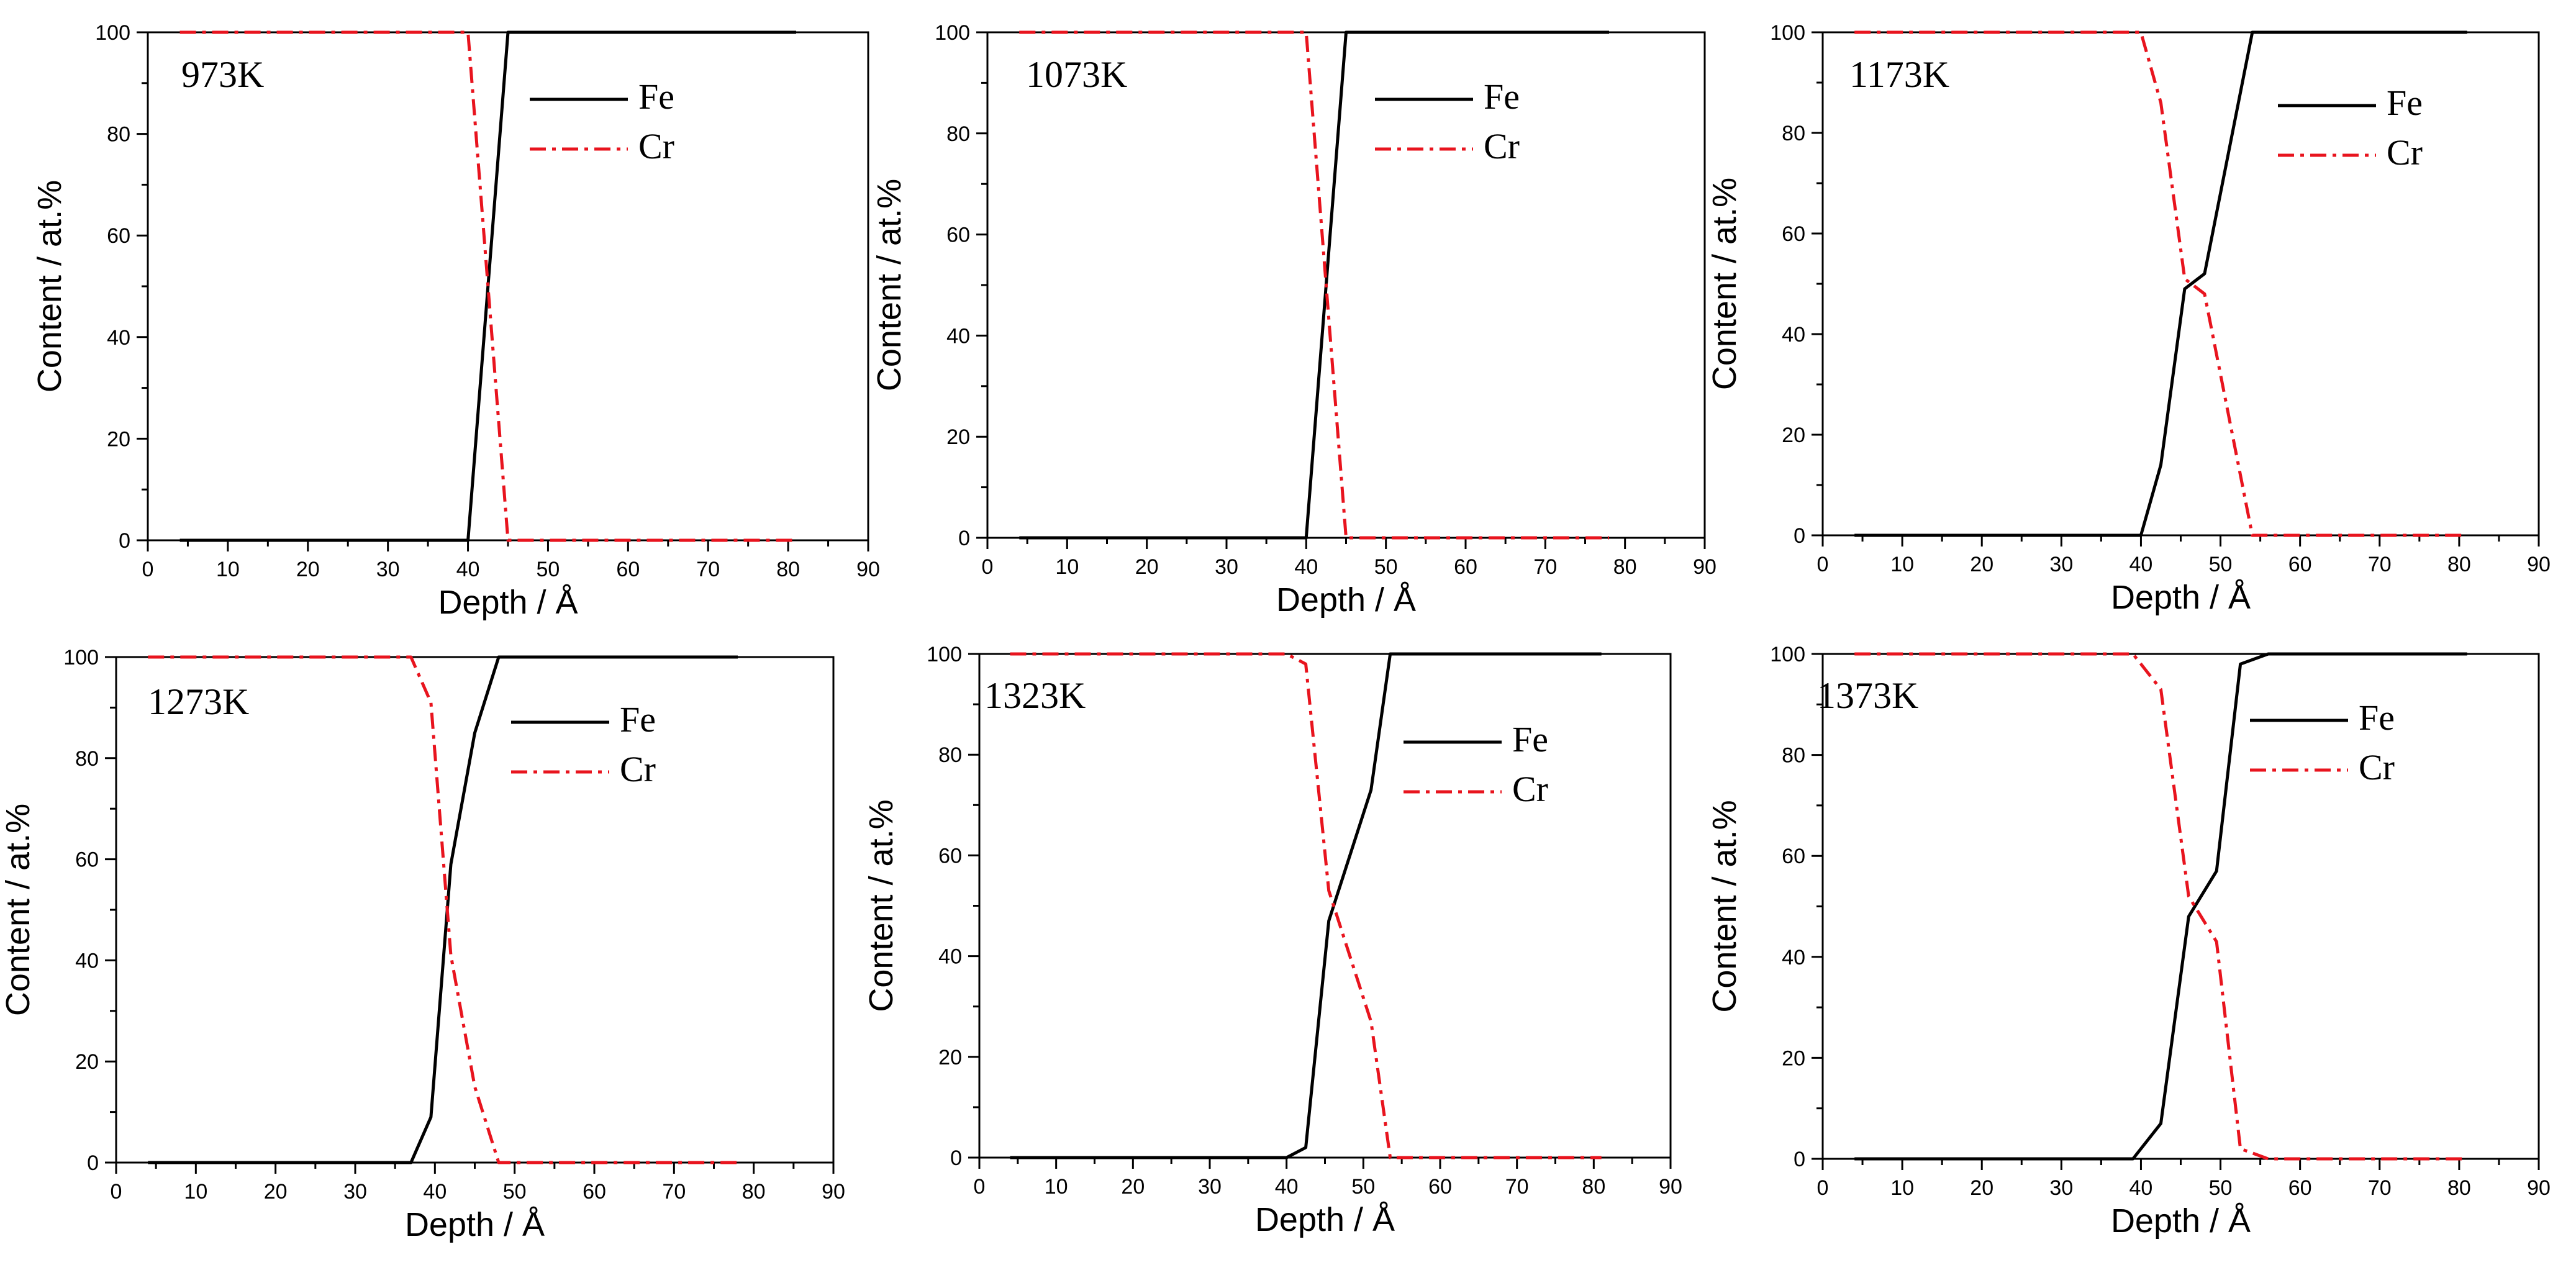 The width and height of the screenshot is (2576, 1270). I want to click on temperature-label: 1373K, so click(1867, 695).